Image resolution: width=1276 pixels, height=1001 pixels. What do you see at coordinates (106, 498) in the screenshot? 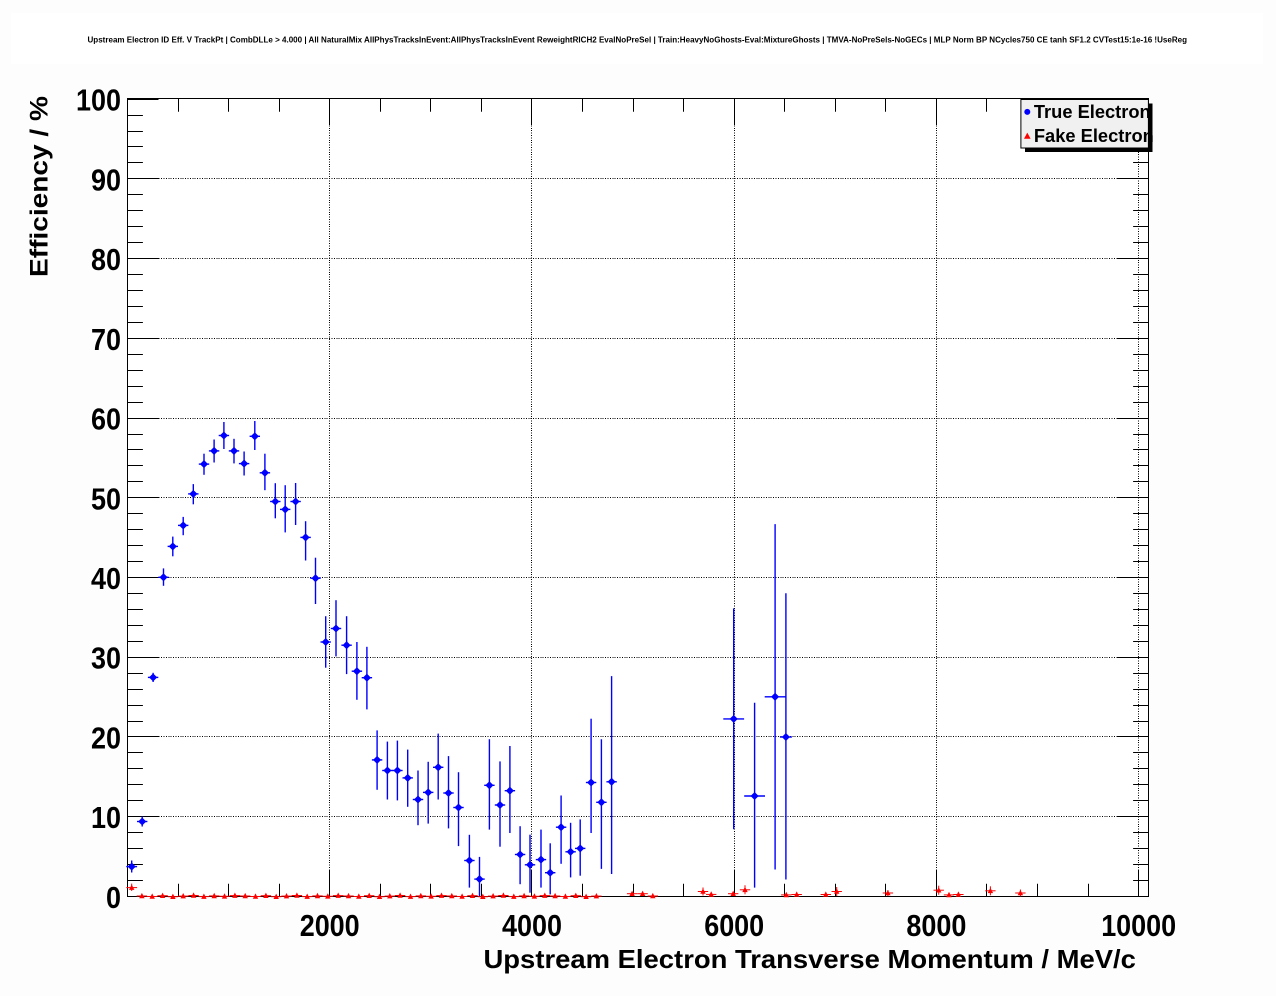
I see `svg-text: 50` at bounding box center [106, 498].